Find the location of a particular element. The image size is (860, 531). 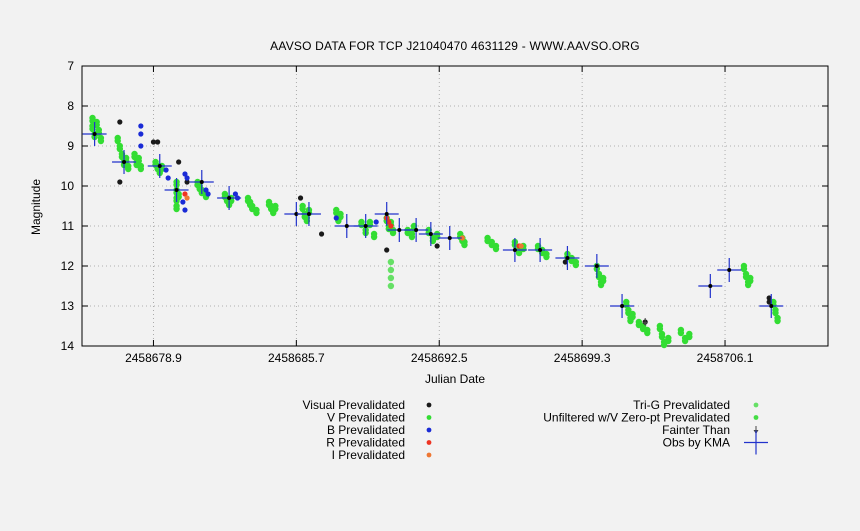

legend-item-obs-by-kma: Obs by KMA is located at coordinates (715, 442).